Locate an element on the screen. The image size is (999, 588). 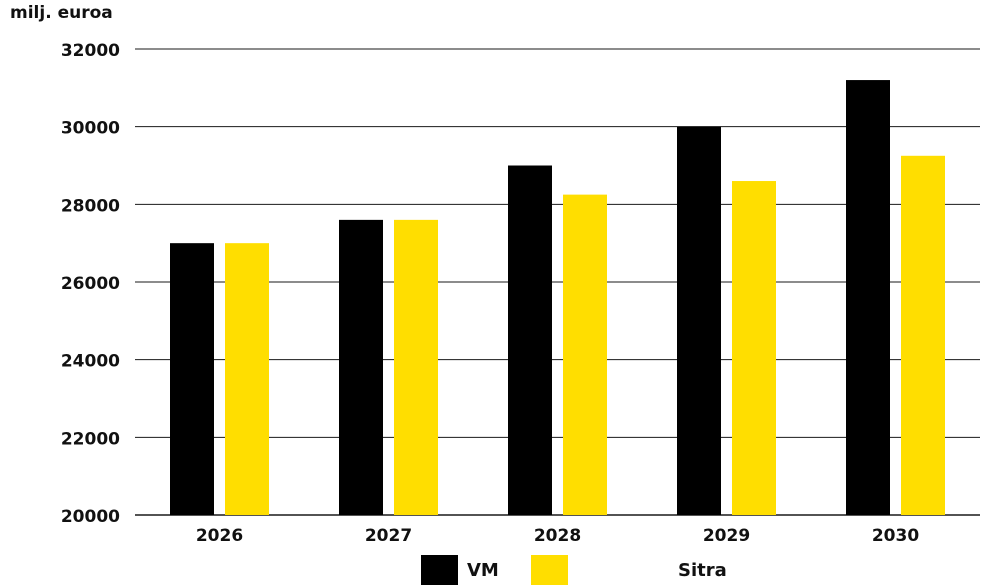
bar-sitra-2029 is located at coordinates (754, 348).